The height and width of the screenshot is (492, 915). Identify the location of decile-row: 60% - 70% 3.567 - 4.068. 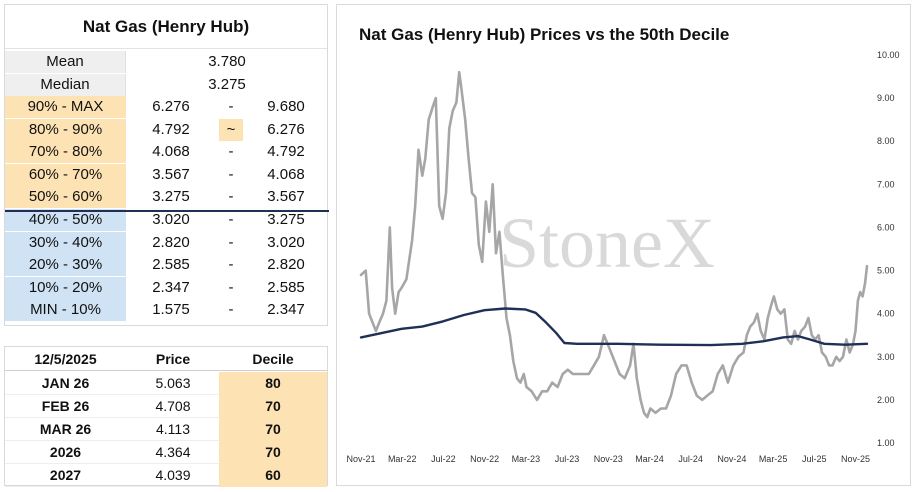
(166, 175).